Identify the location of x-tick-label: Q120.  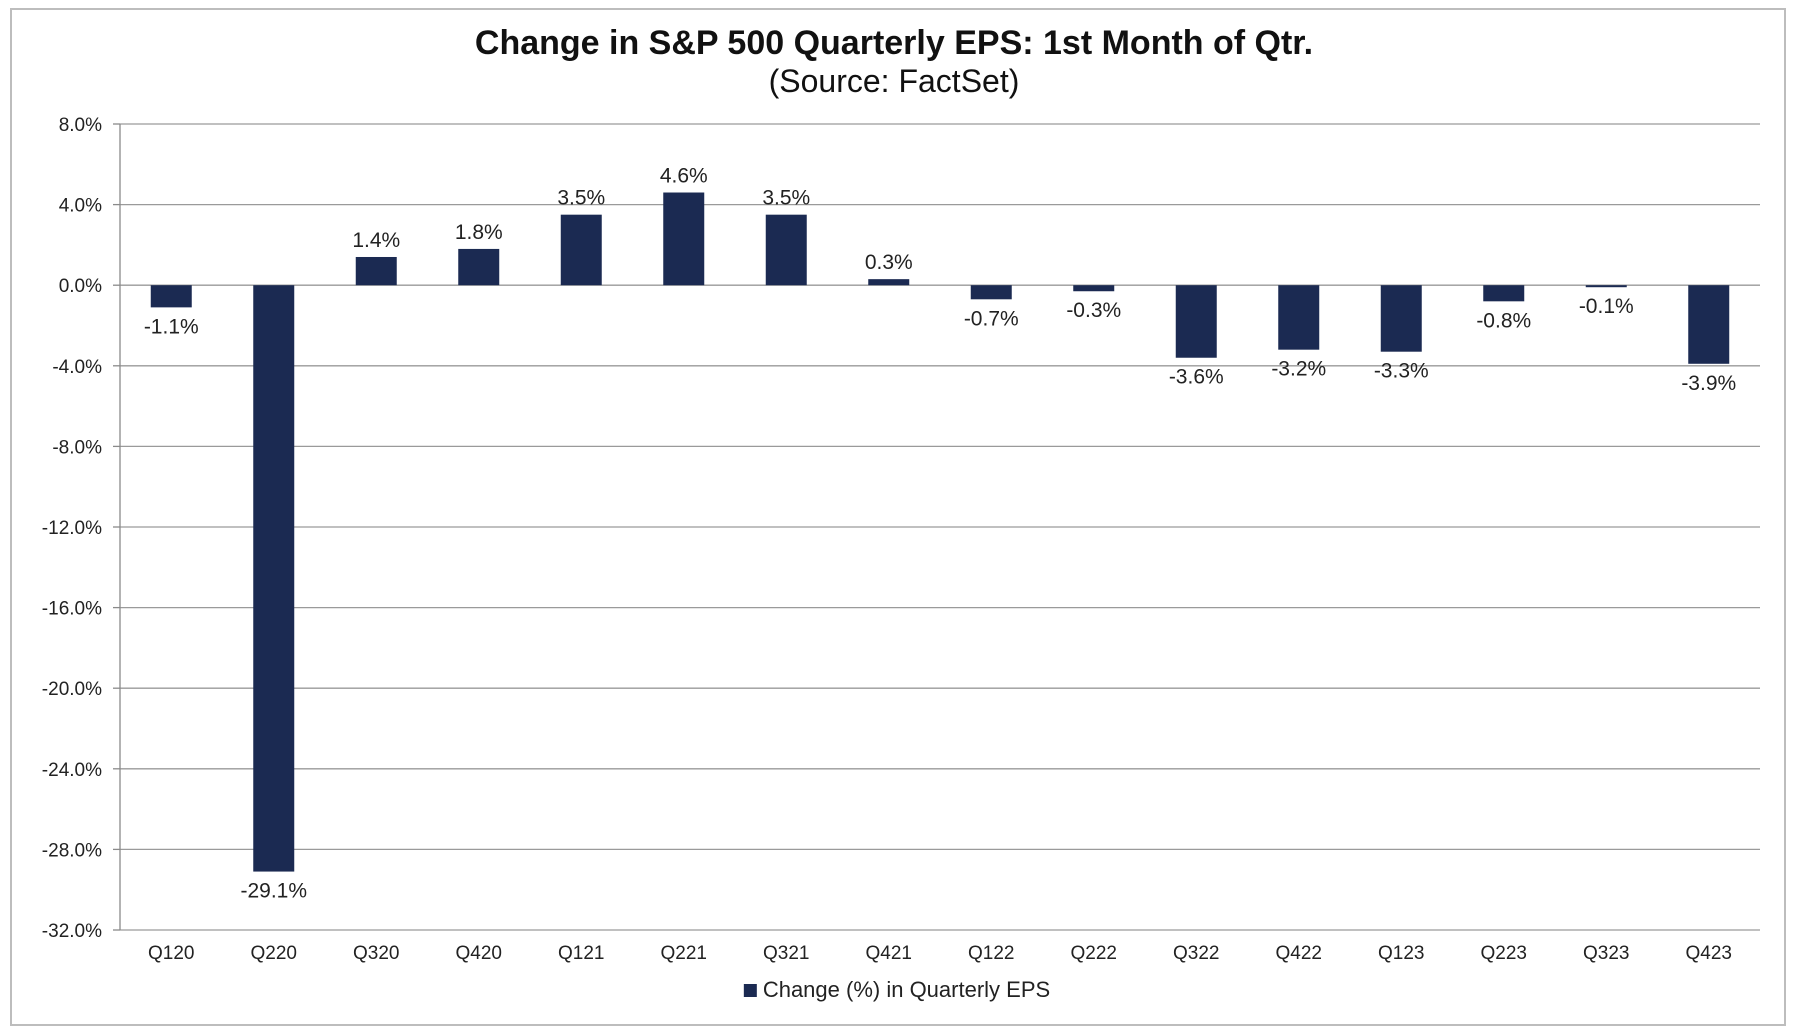
(171, 953).